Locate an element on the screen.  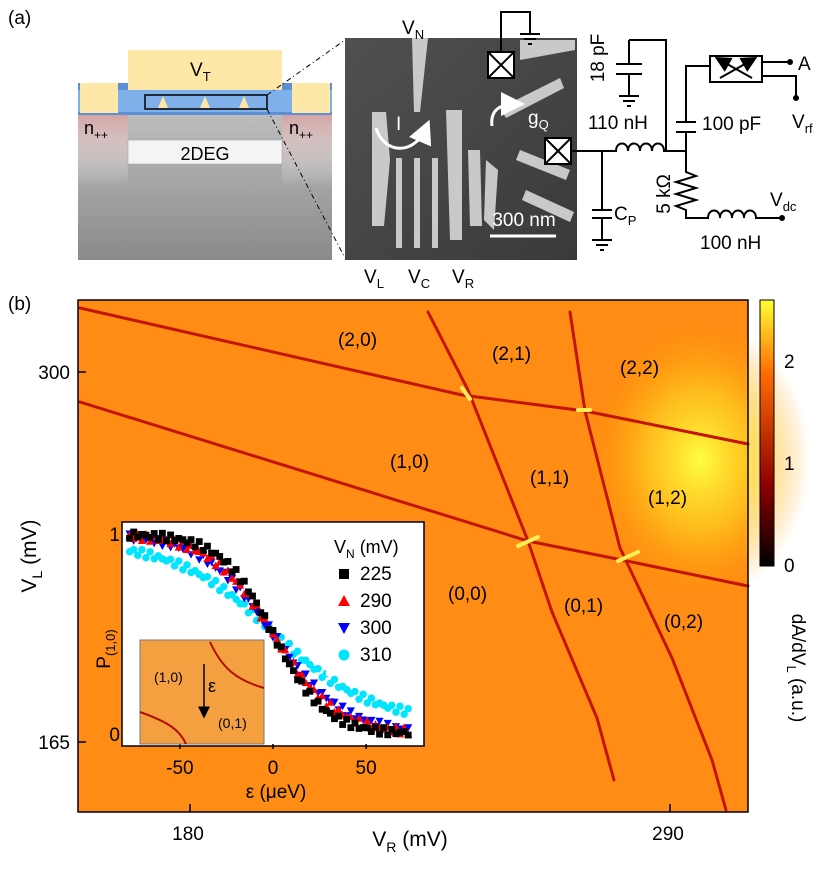
sem-image: I gQ 300 nm is located at coordinates (461, 149).